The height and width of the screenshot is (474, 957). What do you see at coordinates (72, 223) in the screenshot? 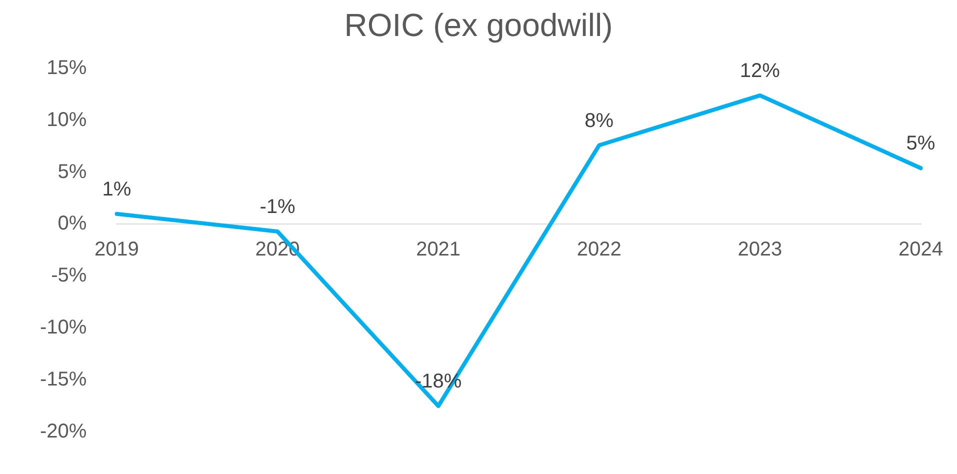
I see `y-tick-label: 0%` at bounding box center [72, 223].